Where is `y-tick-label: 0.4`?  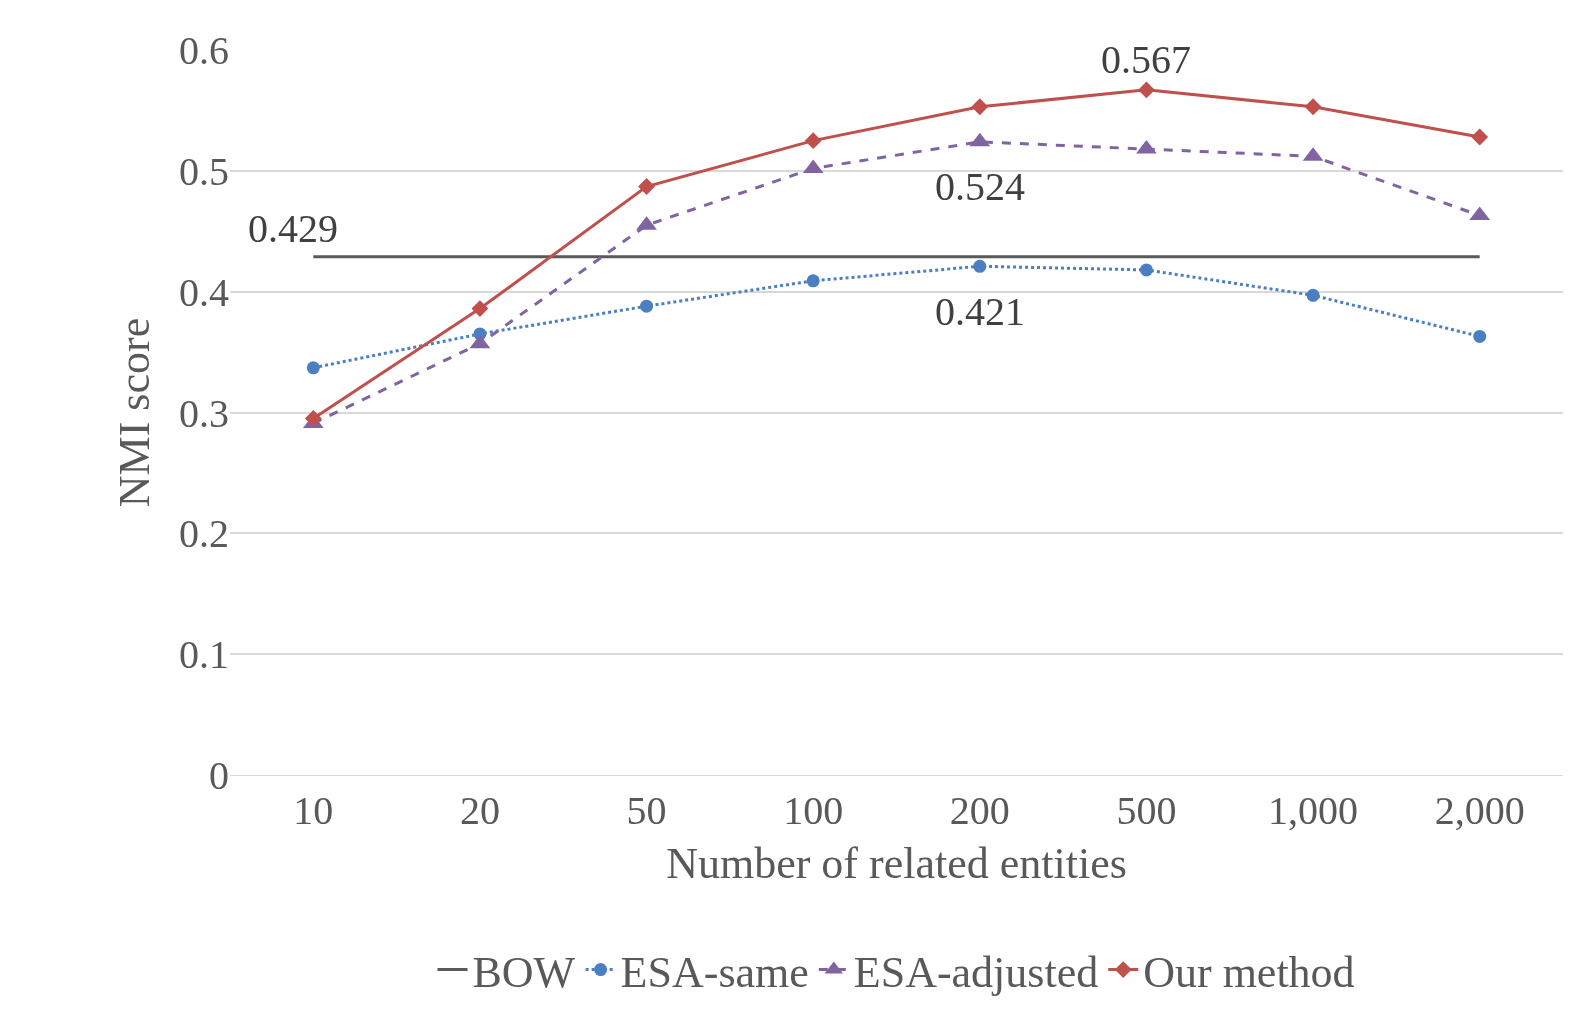
y-tick-label: 0.4 is located at coordinates (204, 292).